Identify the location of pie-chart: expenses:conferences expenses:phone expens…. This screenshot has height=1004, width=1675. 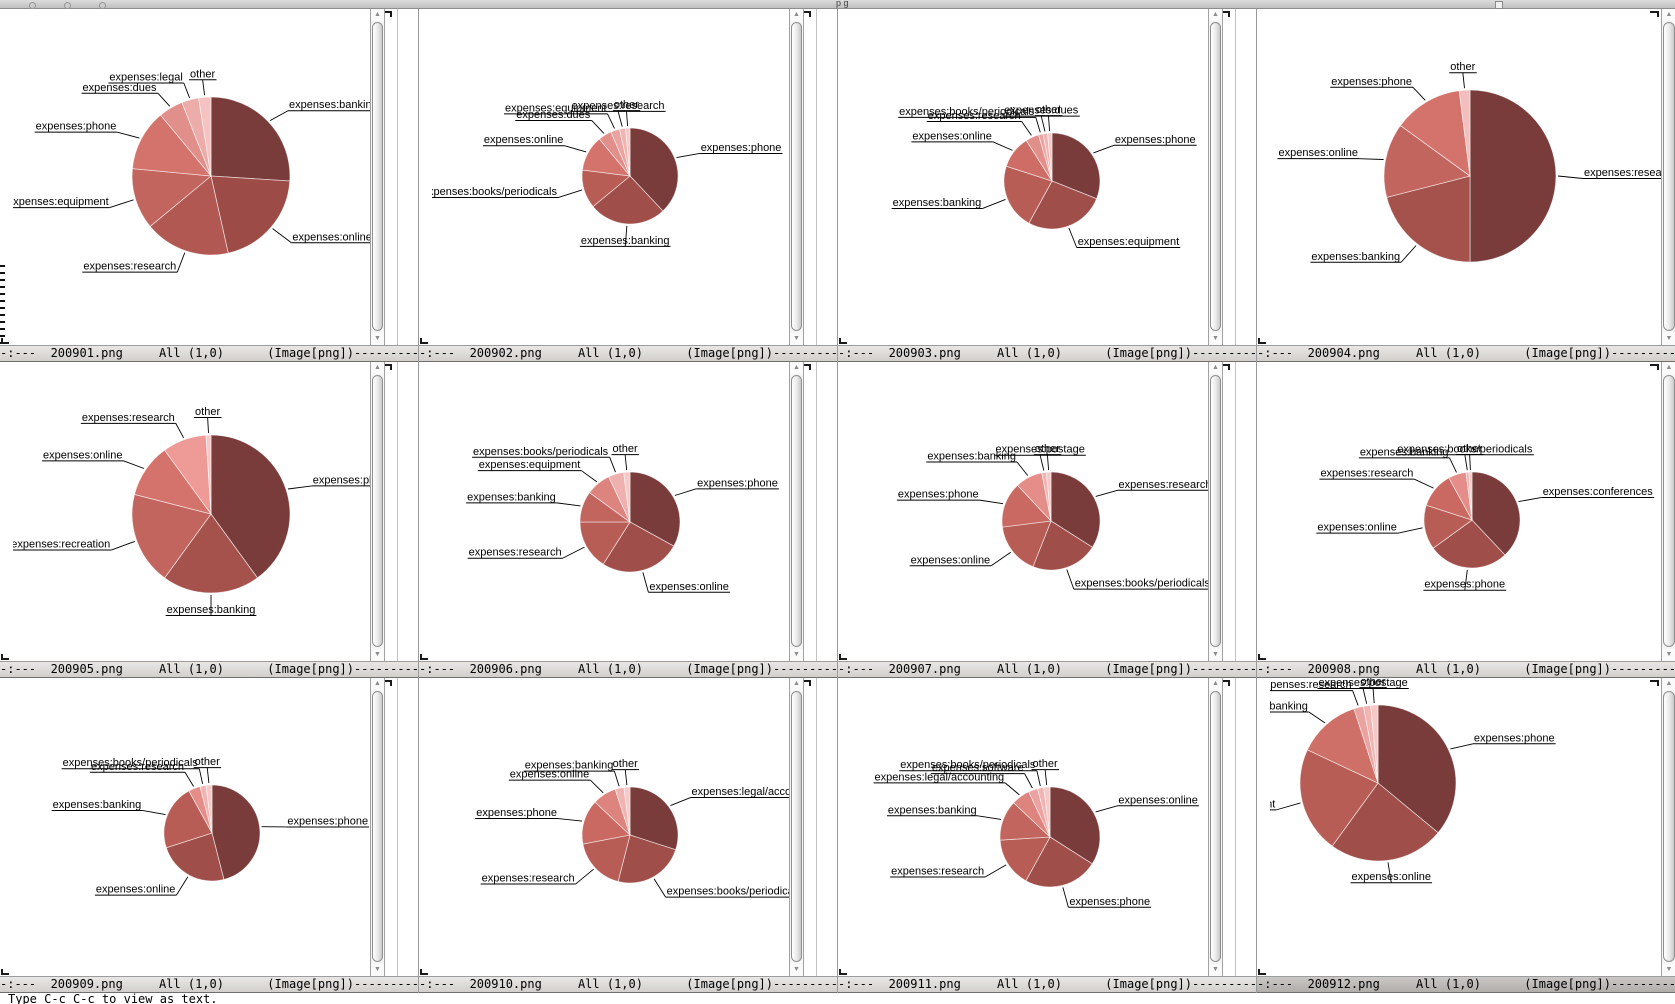
(1485, 517).